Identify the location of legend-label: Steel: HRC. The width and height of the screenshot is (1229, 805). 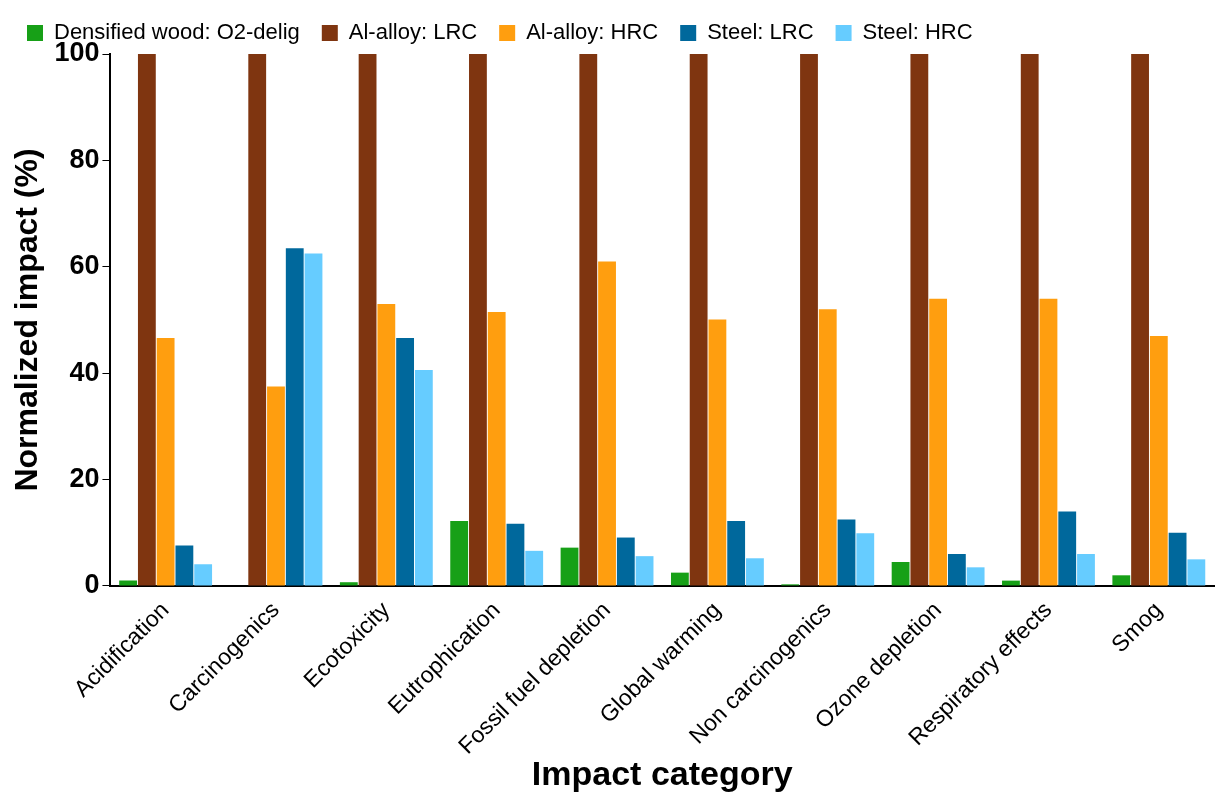
(917, 32).